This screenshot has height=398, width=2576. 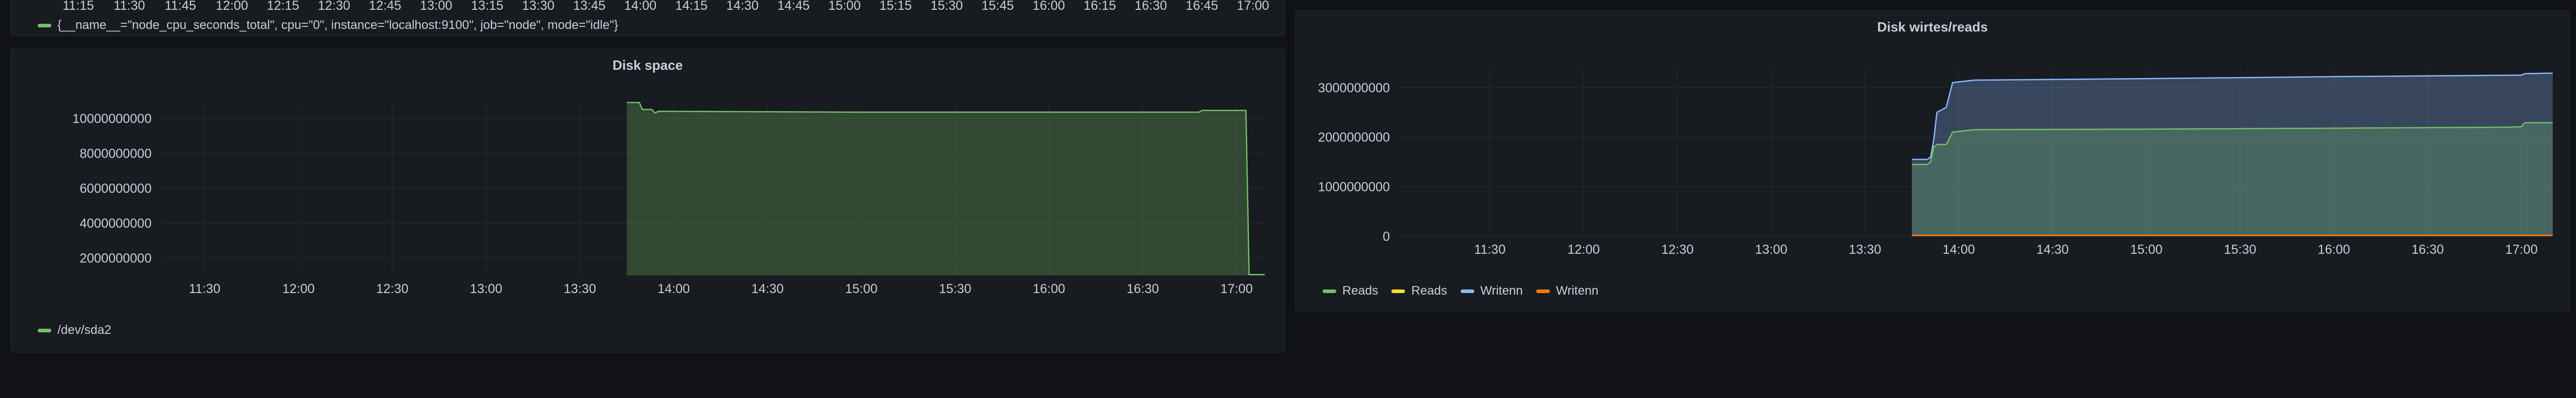 I want to click on y-tick-label: 10000000000, so click(x=112, y=119).